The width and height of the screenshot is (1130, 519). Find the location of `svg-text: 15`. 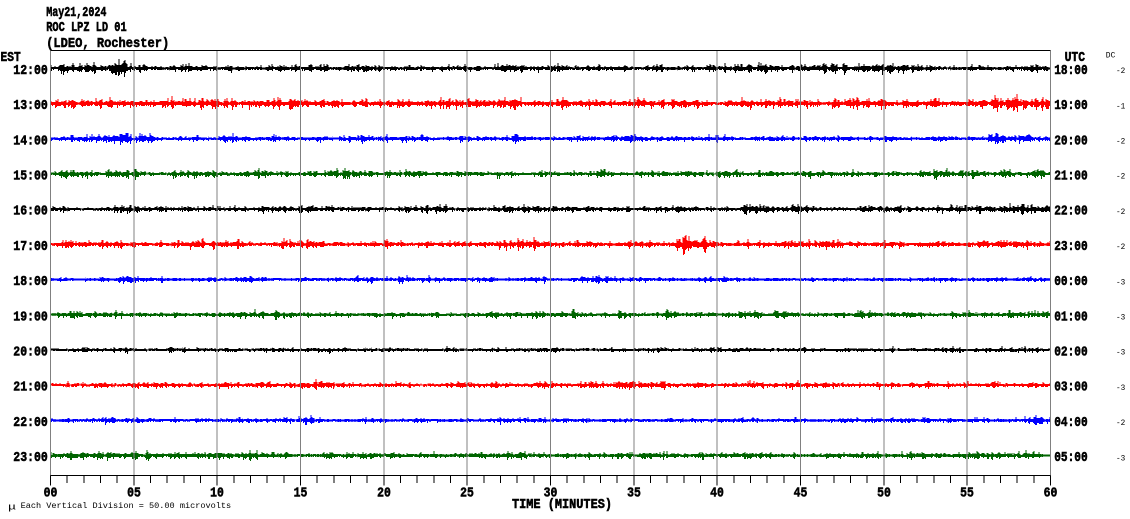

svg-text: 15 is located at coordinates (301, 493).